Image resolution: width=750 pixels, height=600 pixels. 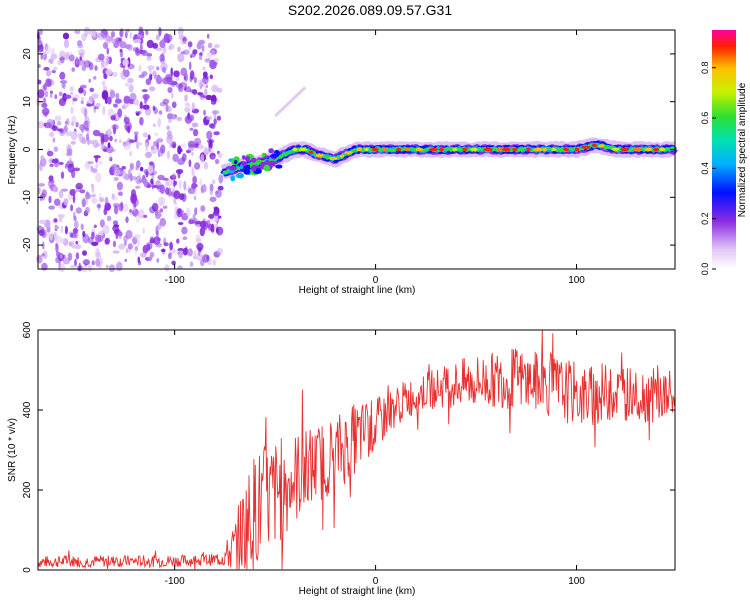 I want to click on colorbar-gradient, so click(x=724, y=149).